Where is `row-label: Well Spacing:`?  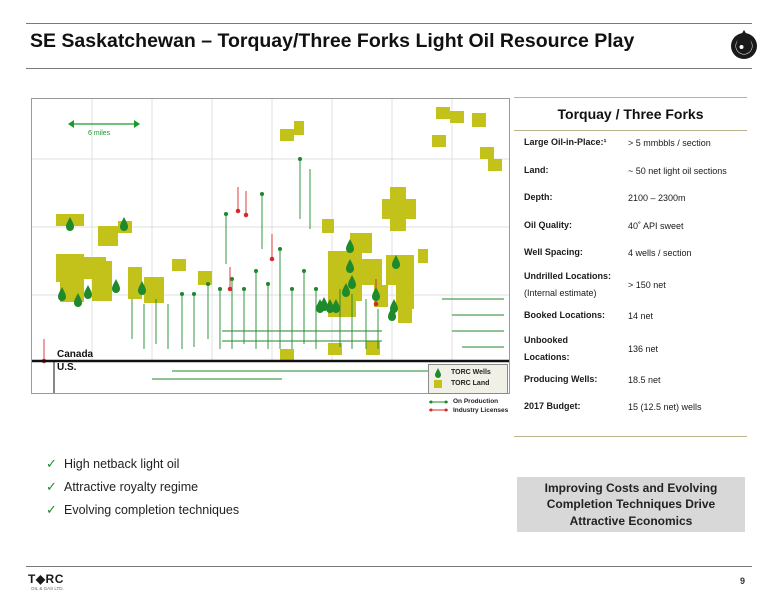
row-label: Well Spacing: is located at coordinates (576, 252).